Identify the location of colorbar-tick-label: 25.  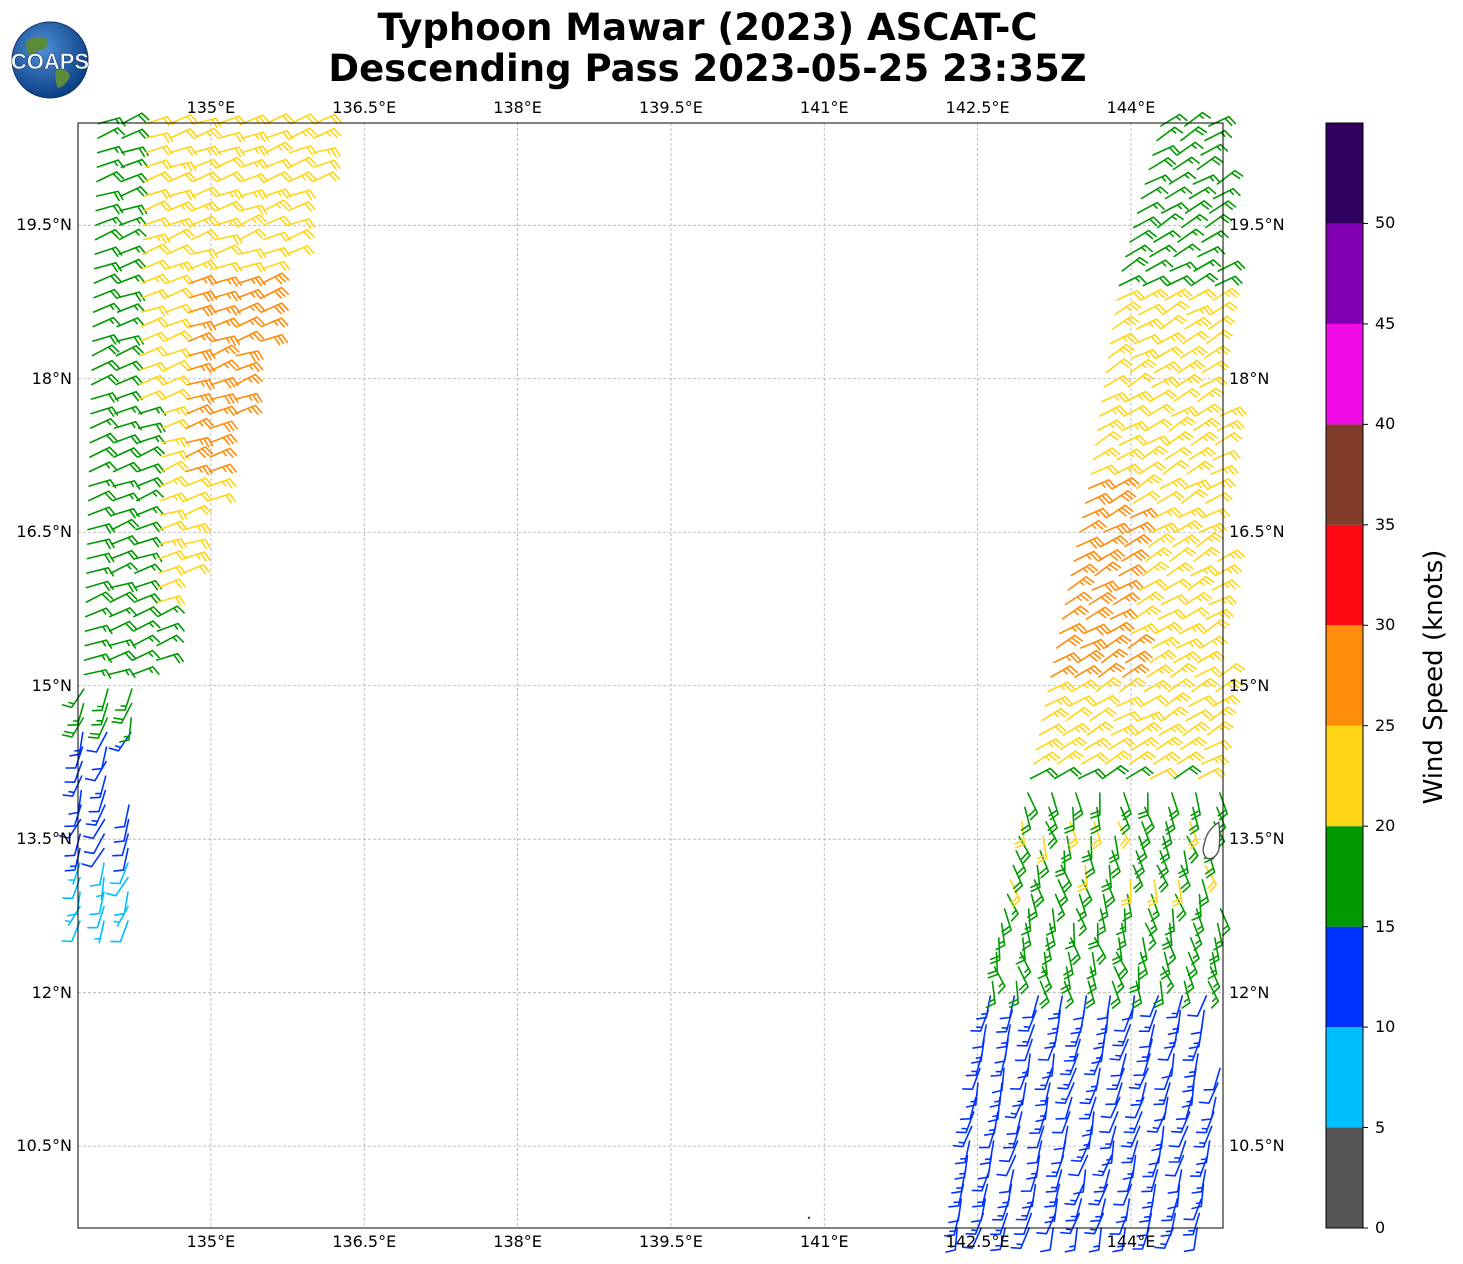
(1385, 725).